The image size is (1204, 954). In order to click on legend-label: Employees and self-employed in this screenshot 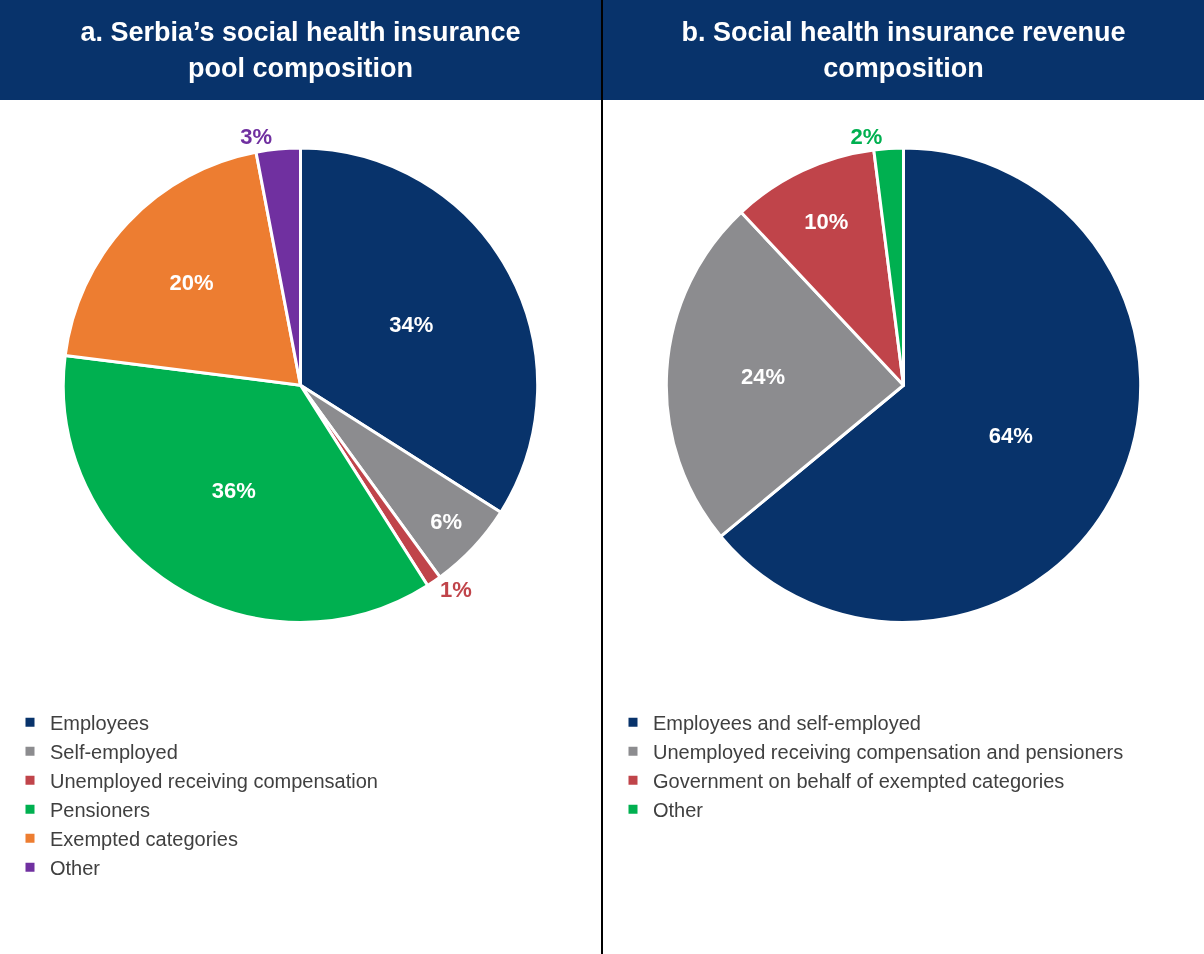, I will do `click(787, 723)`.